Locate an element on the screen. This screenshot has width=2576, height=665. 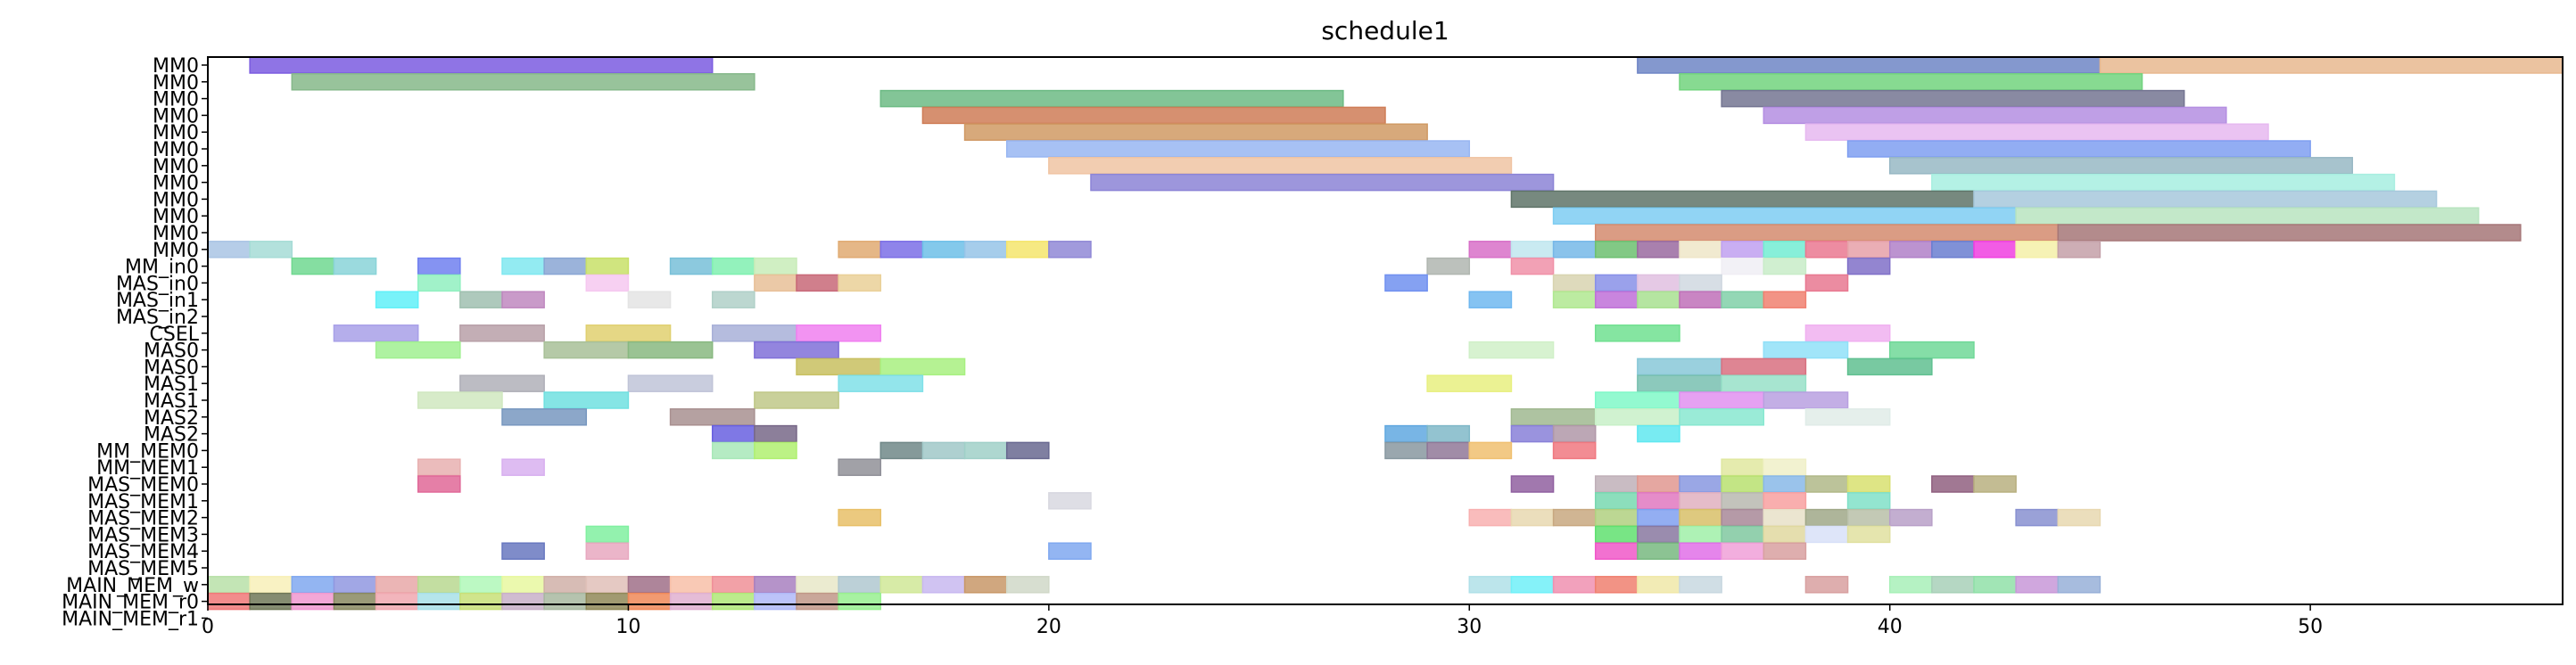
y-tick-label: MAS_MEM4 is located at coordinates (143, 552).